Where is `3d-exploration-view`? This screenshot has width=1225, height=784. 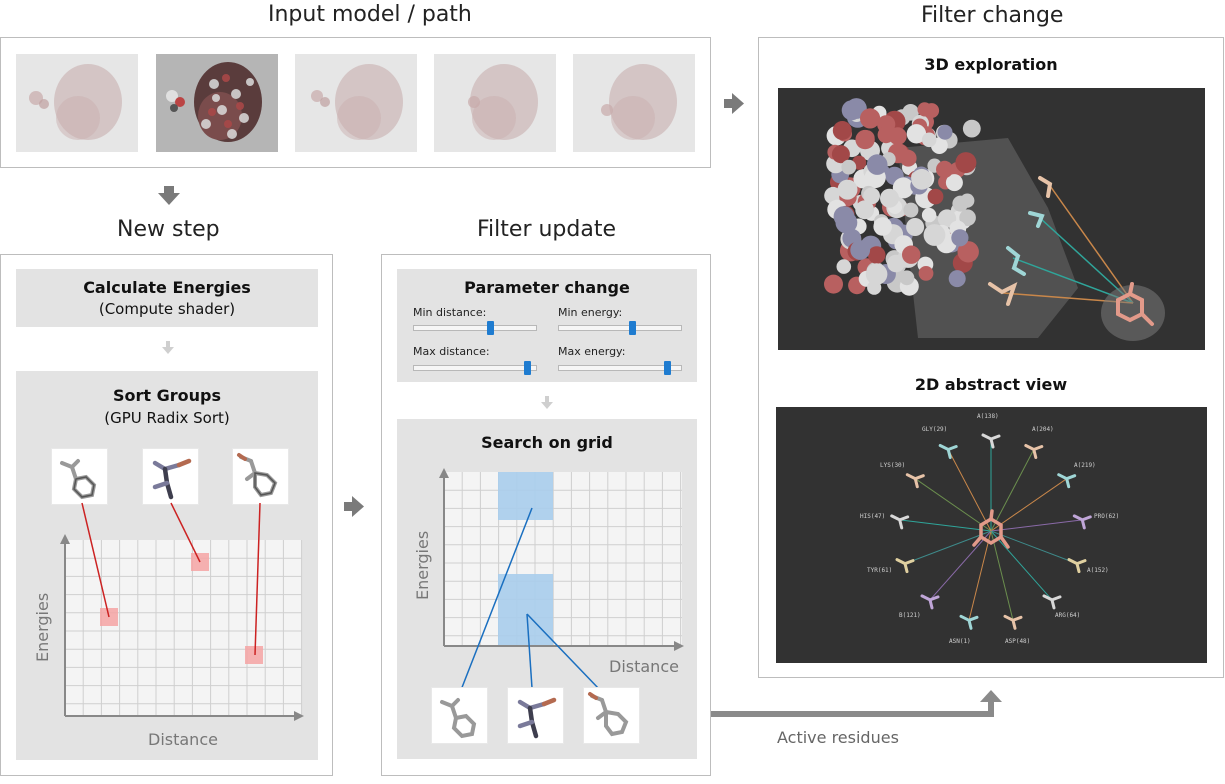 3d-exploration-view is located at coordinates (991, 219).